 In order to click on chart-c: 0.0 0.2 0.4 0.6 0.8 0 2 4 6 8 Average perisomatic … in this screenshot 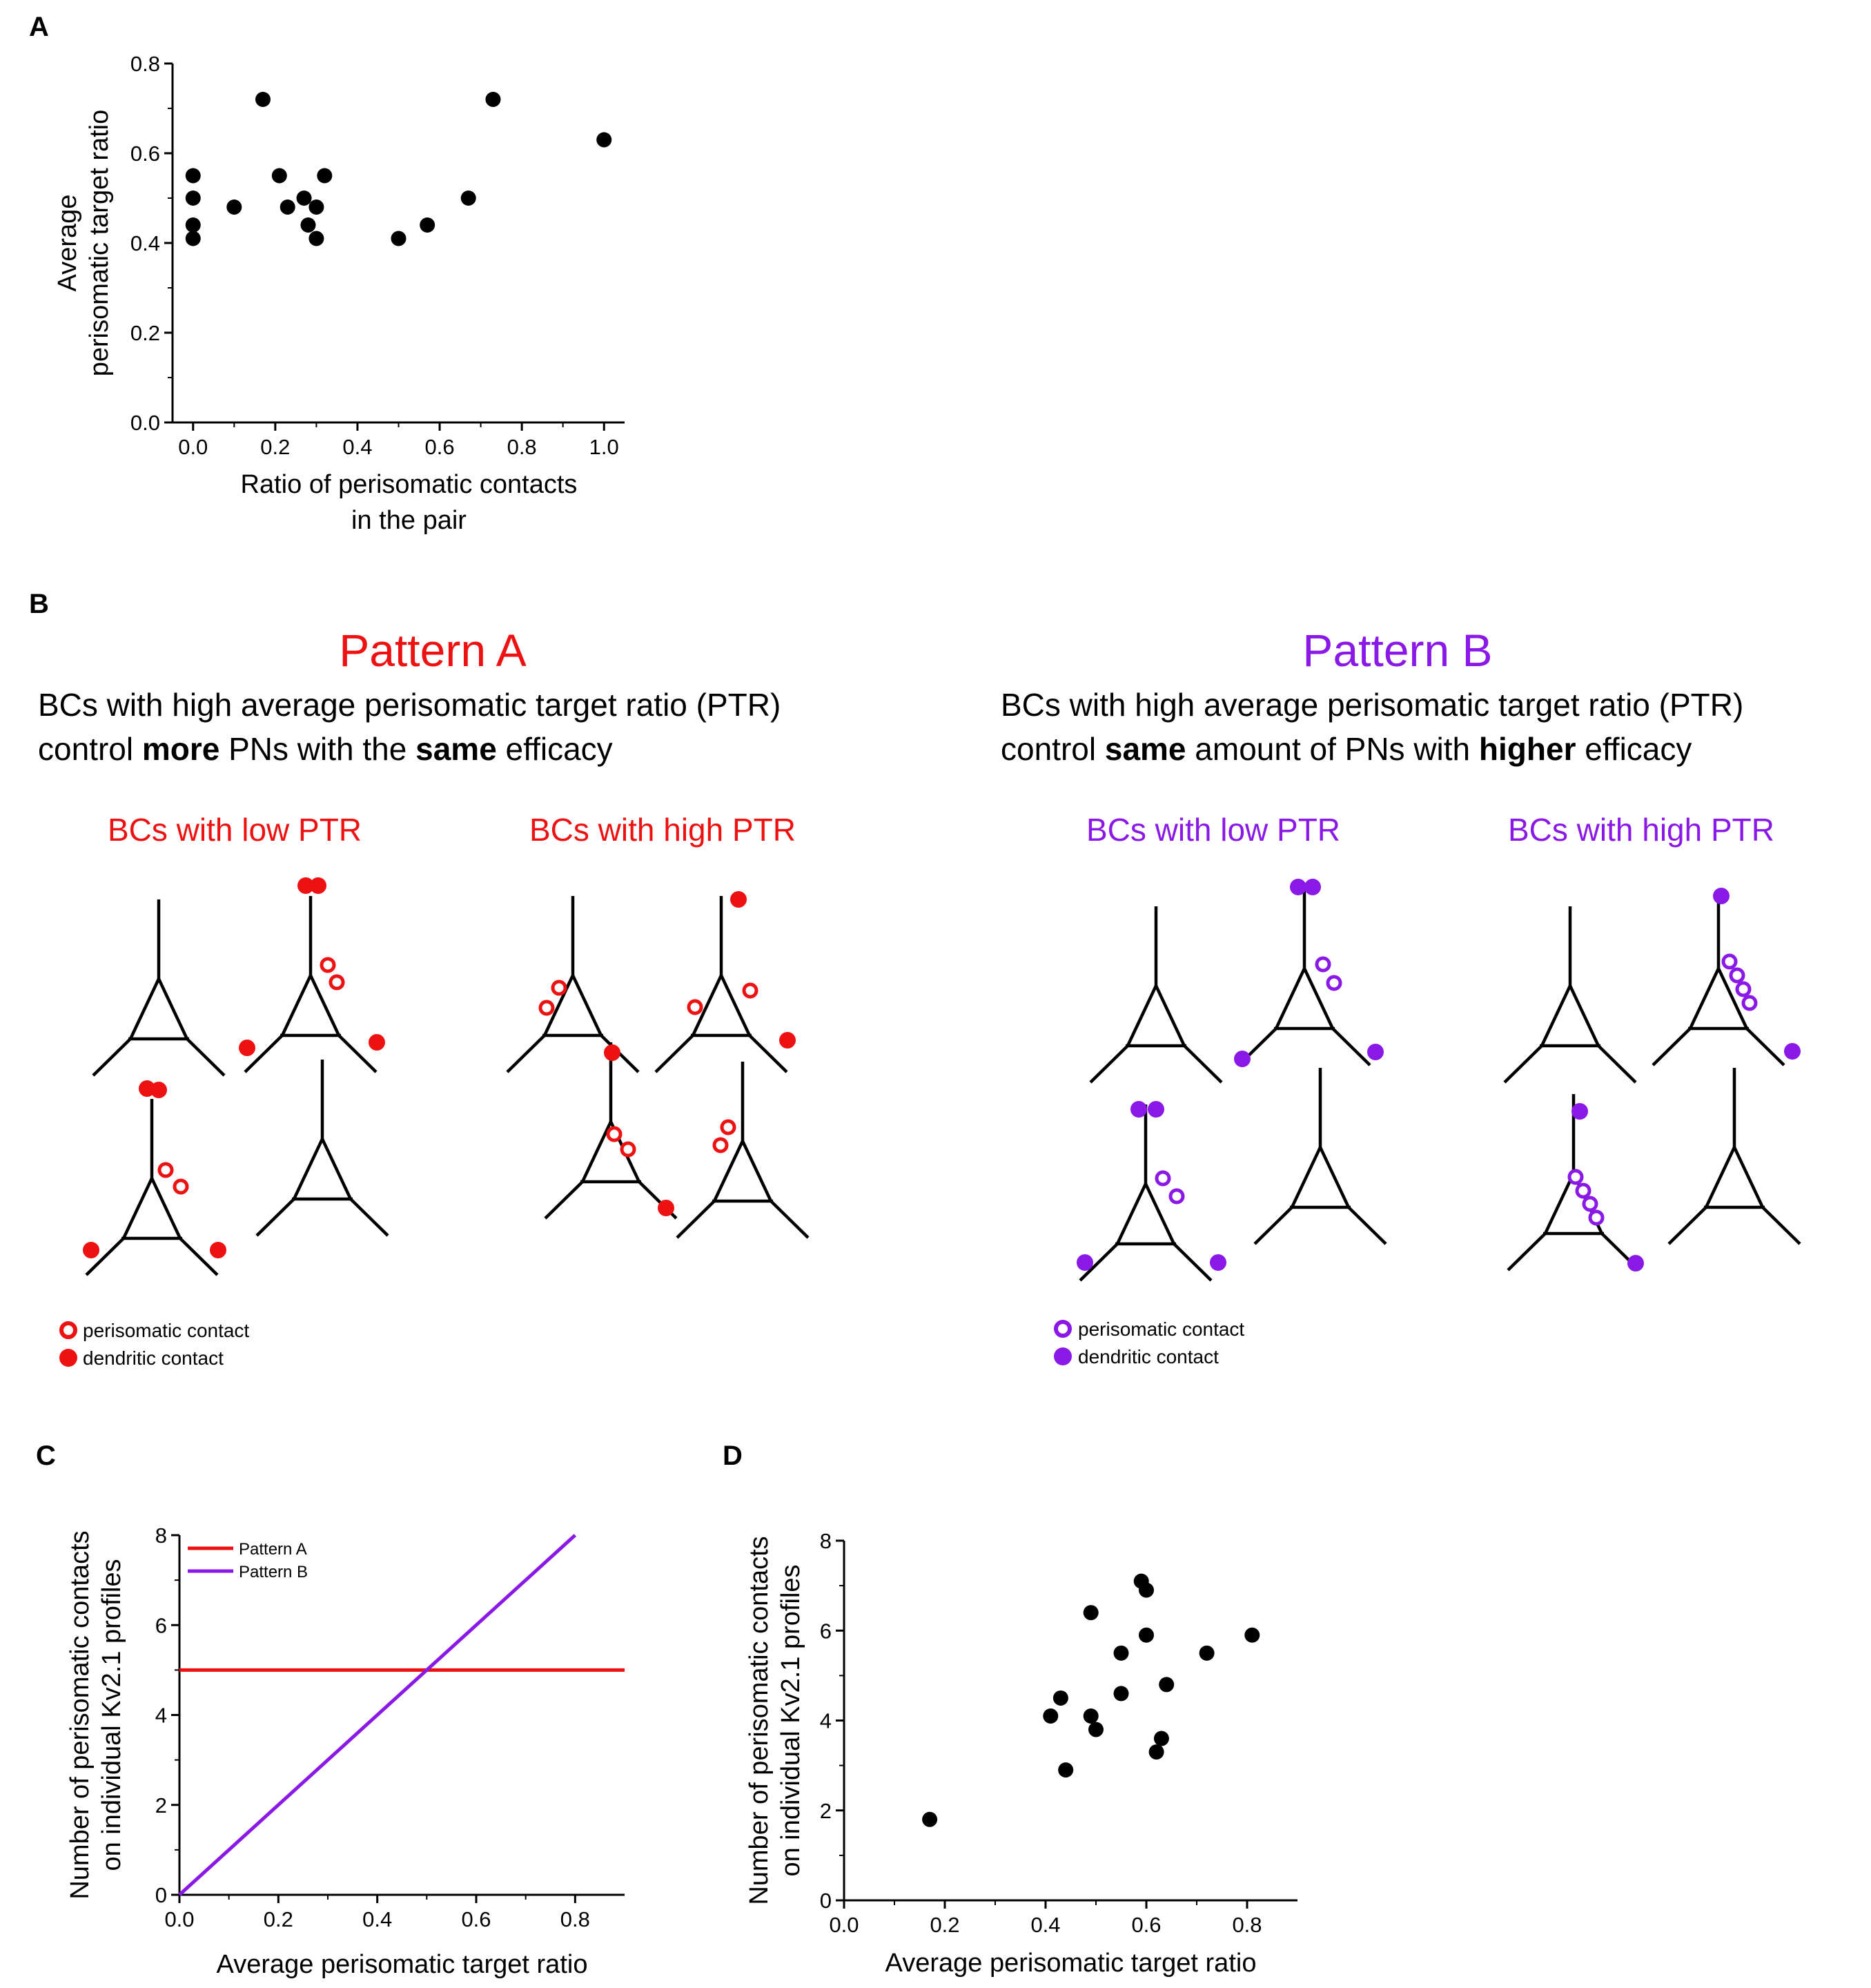, I will do `click(345, 1751)`.